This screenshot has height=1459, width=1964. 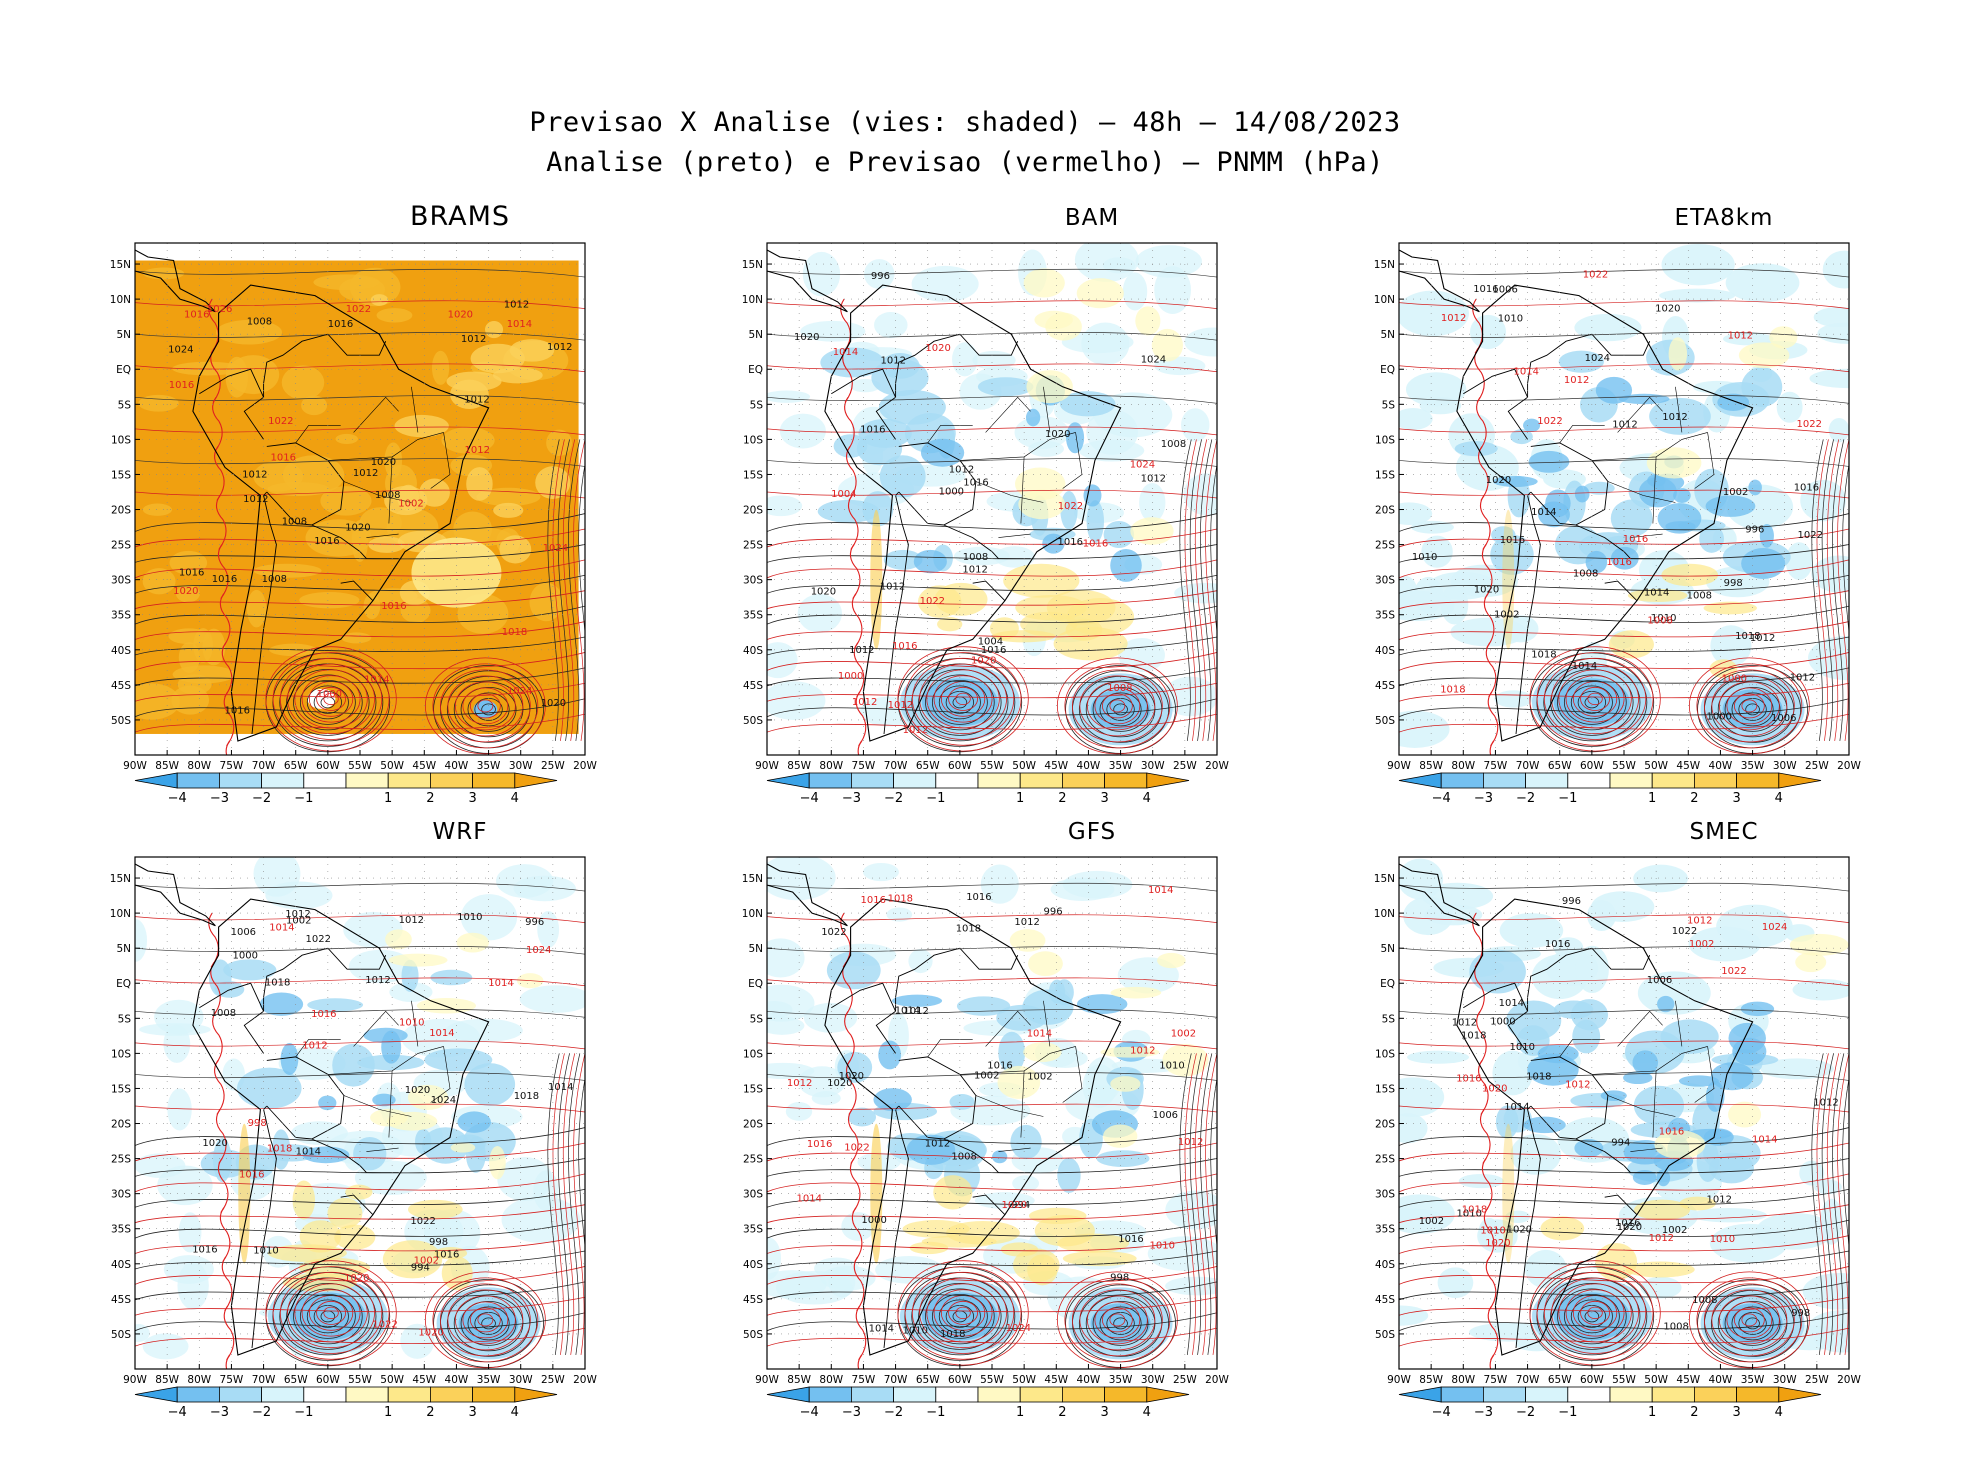 I want to click on panel-title-smec: SMEC, so click(x=1724, y=832).